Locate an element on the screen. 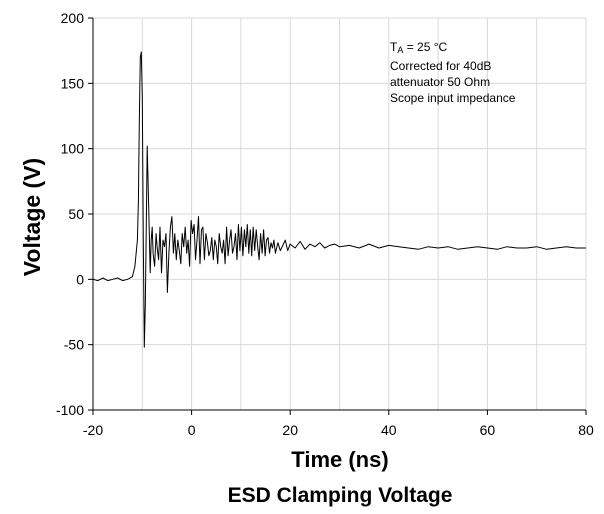 Image resolution: width=604 pixels, height=514 pixels. x-tick-labels: -20 0 20 40 60 80 is located at coordinates (338, 430).